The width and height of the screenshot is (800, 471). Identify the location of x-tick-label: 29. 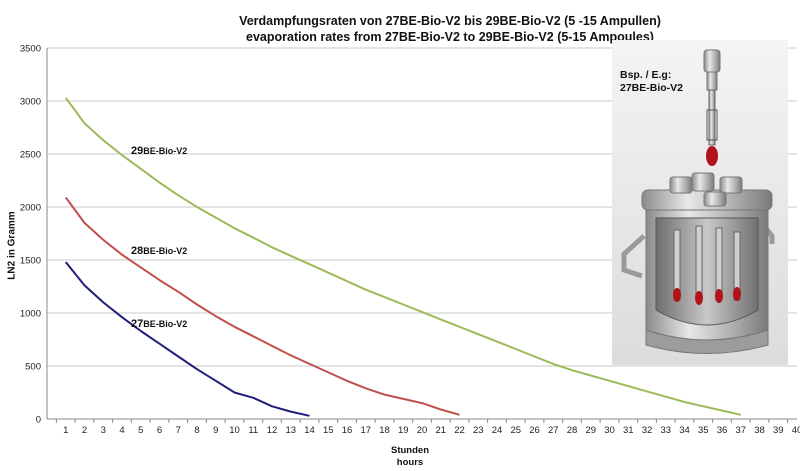
(590, 430).